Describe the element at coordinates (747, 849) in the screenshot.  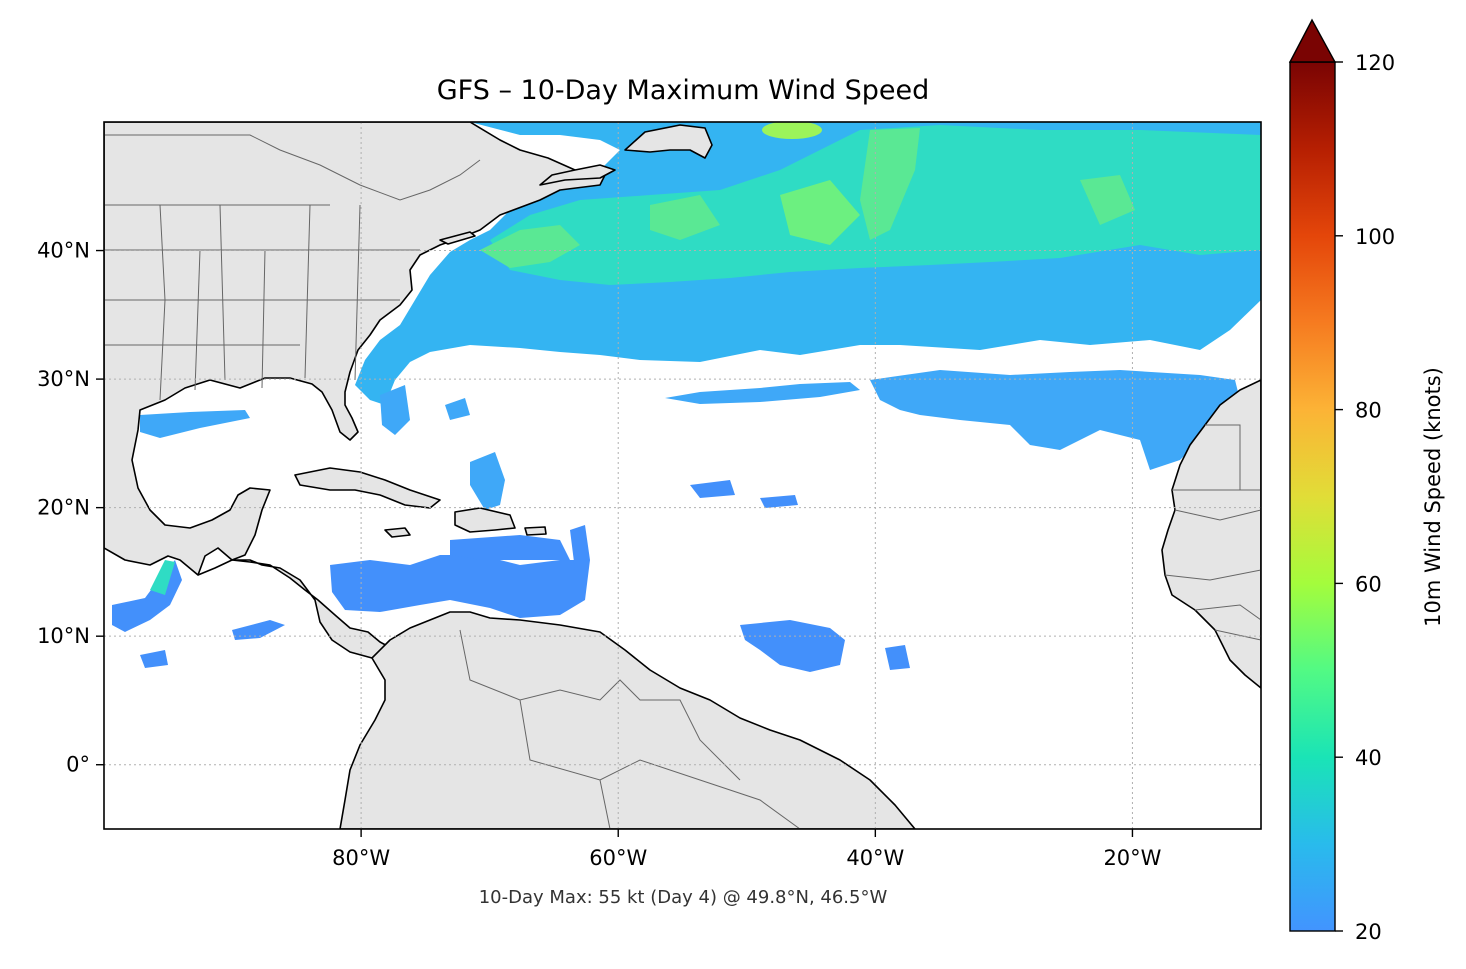
I see `lon-tick-group: 80°W 60°W 40°W 20°W` at that location.